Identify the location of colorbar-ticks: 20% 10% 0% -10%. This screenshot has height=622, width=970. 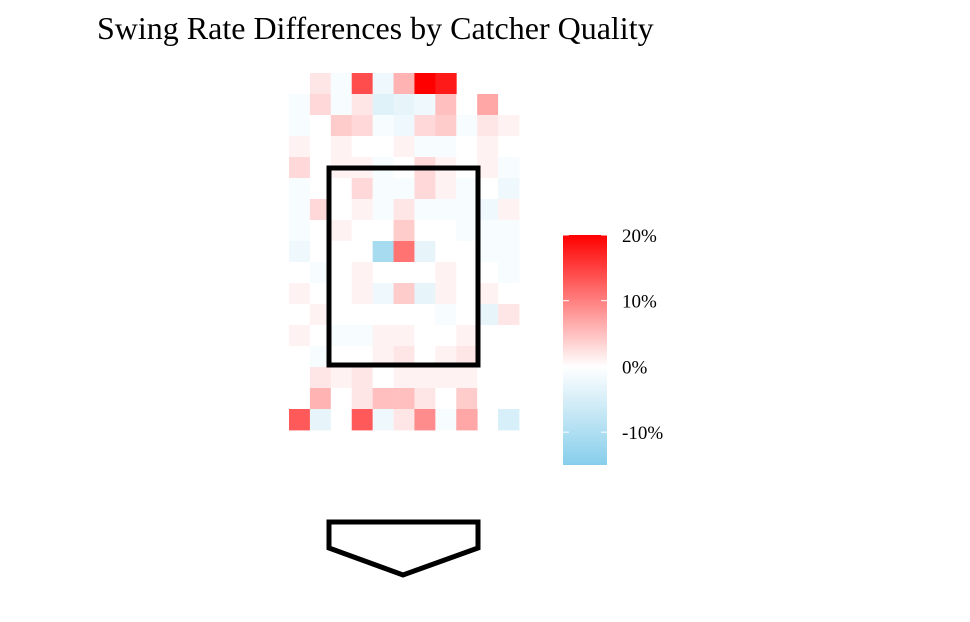
(613, 335).